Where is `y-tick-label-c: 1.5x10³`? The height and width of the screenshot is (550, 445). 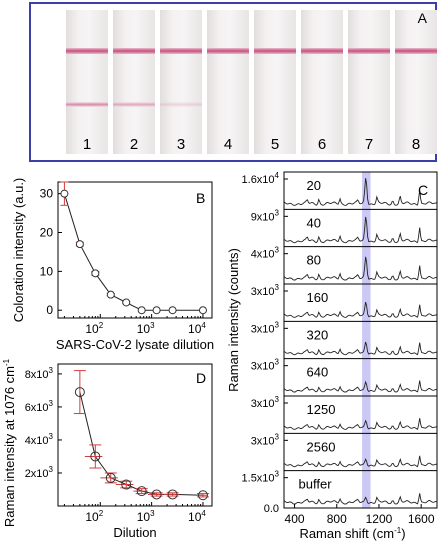
y-tick-label-c: 1.5x10³ is located at coordinates (261, 477).